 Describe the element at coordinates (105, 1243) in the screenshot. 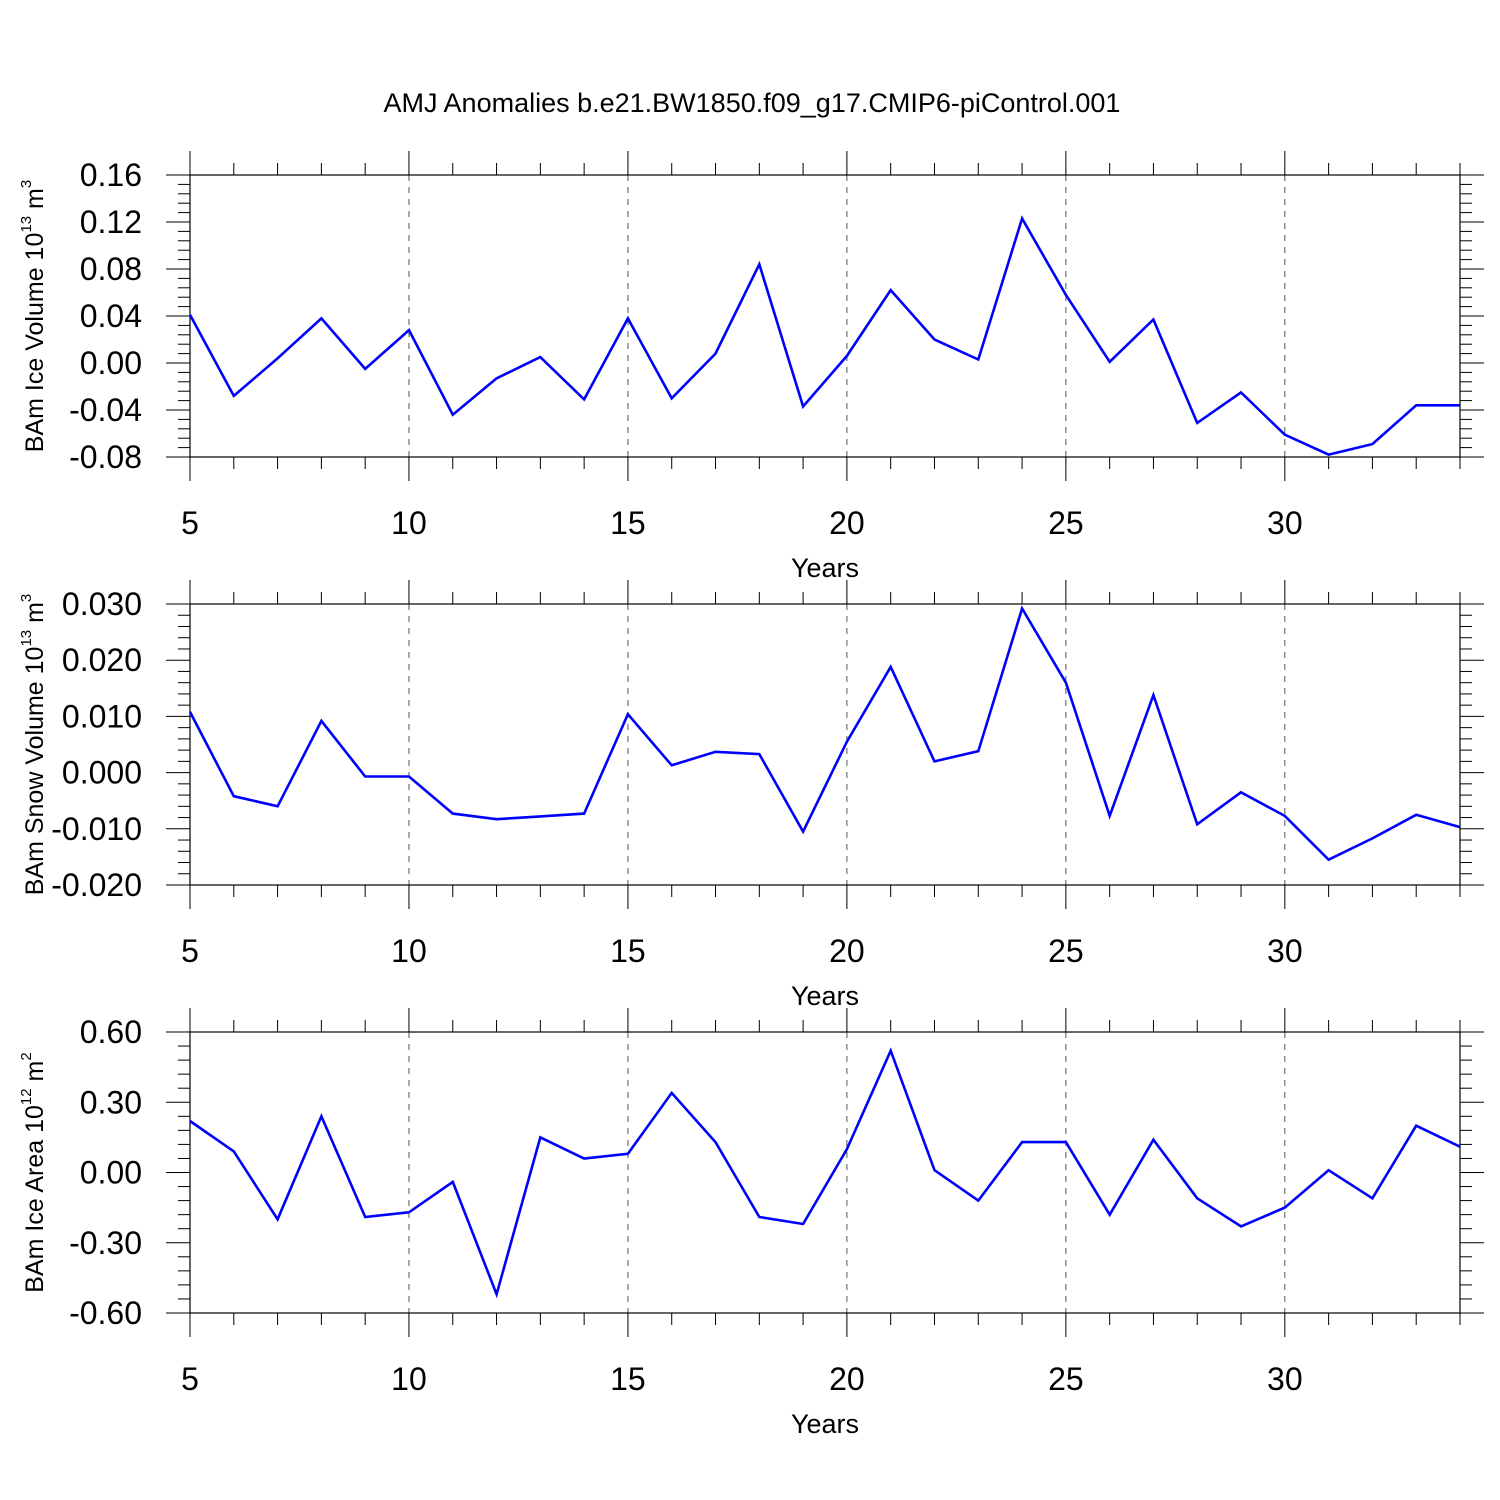

I see `y-tick-label: -0.30` at that location.